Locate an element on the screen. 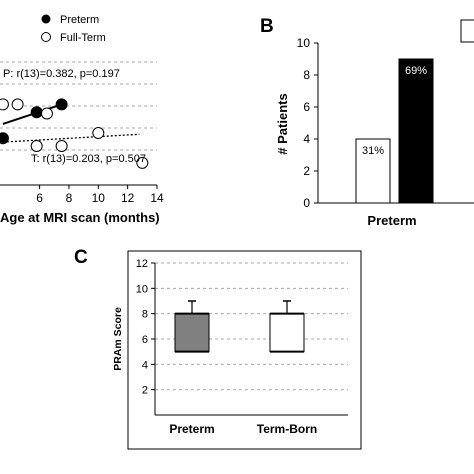  panel-b-y-tick-label: 6 is located at coordinates (306, 107).